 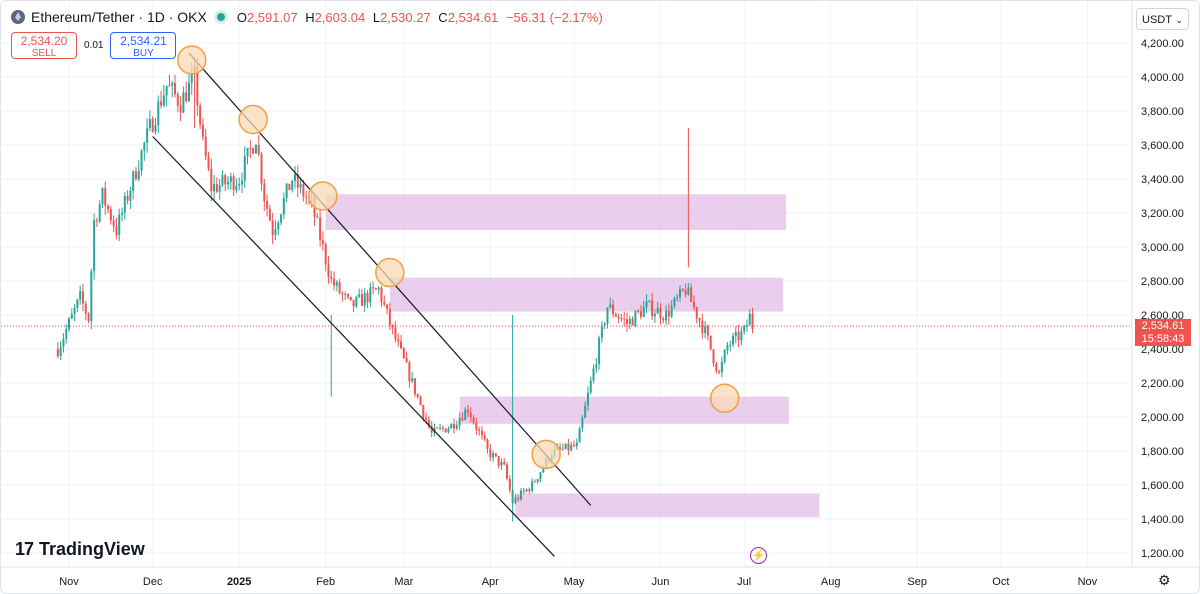 What do you see at coordinates (1162, 146) in the screenshot?
I see `price-tick-label: 3,600.00` at bounding box center [1162, 146].